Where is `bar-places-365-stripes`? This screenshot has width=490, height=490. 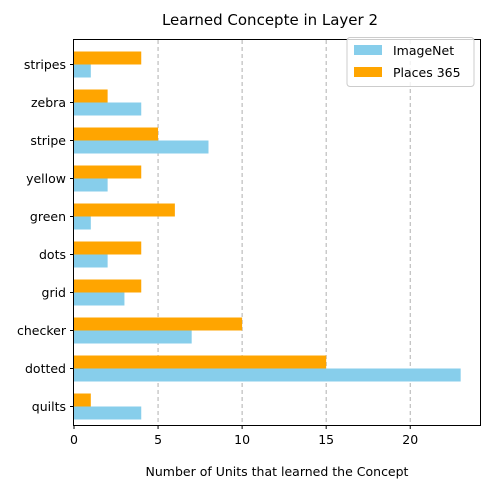 bar-places-365-stripes is located at coordinates (108, 58).